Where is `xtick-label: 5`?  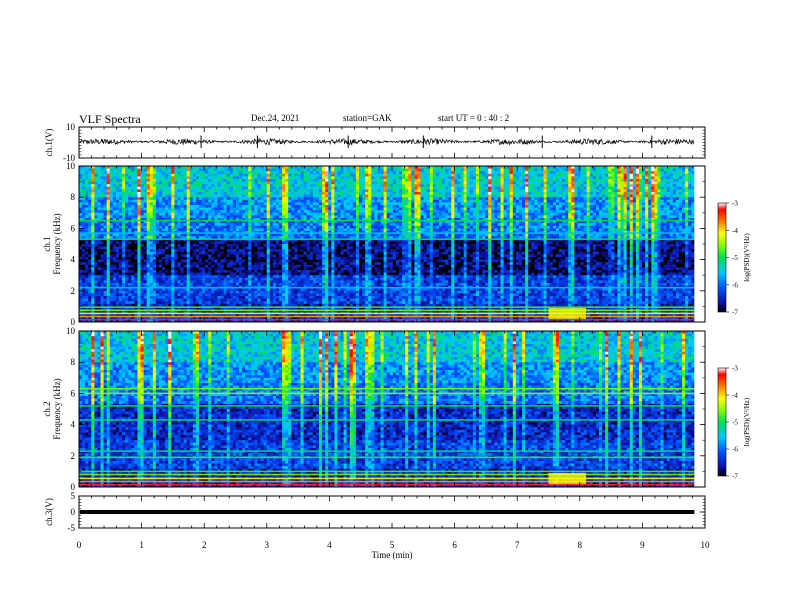
xtick-label: 5 is located at coordinates (392, 545).